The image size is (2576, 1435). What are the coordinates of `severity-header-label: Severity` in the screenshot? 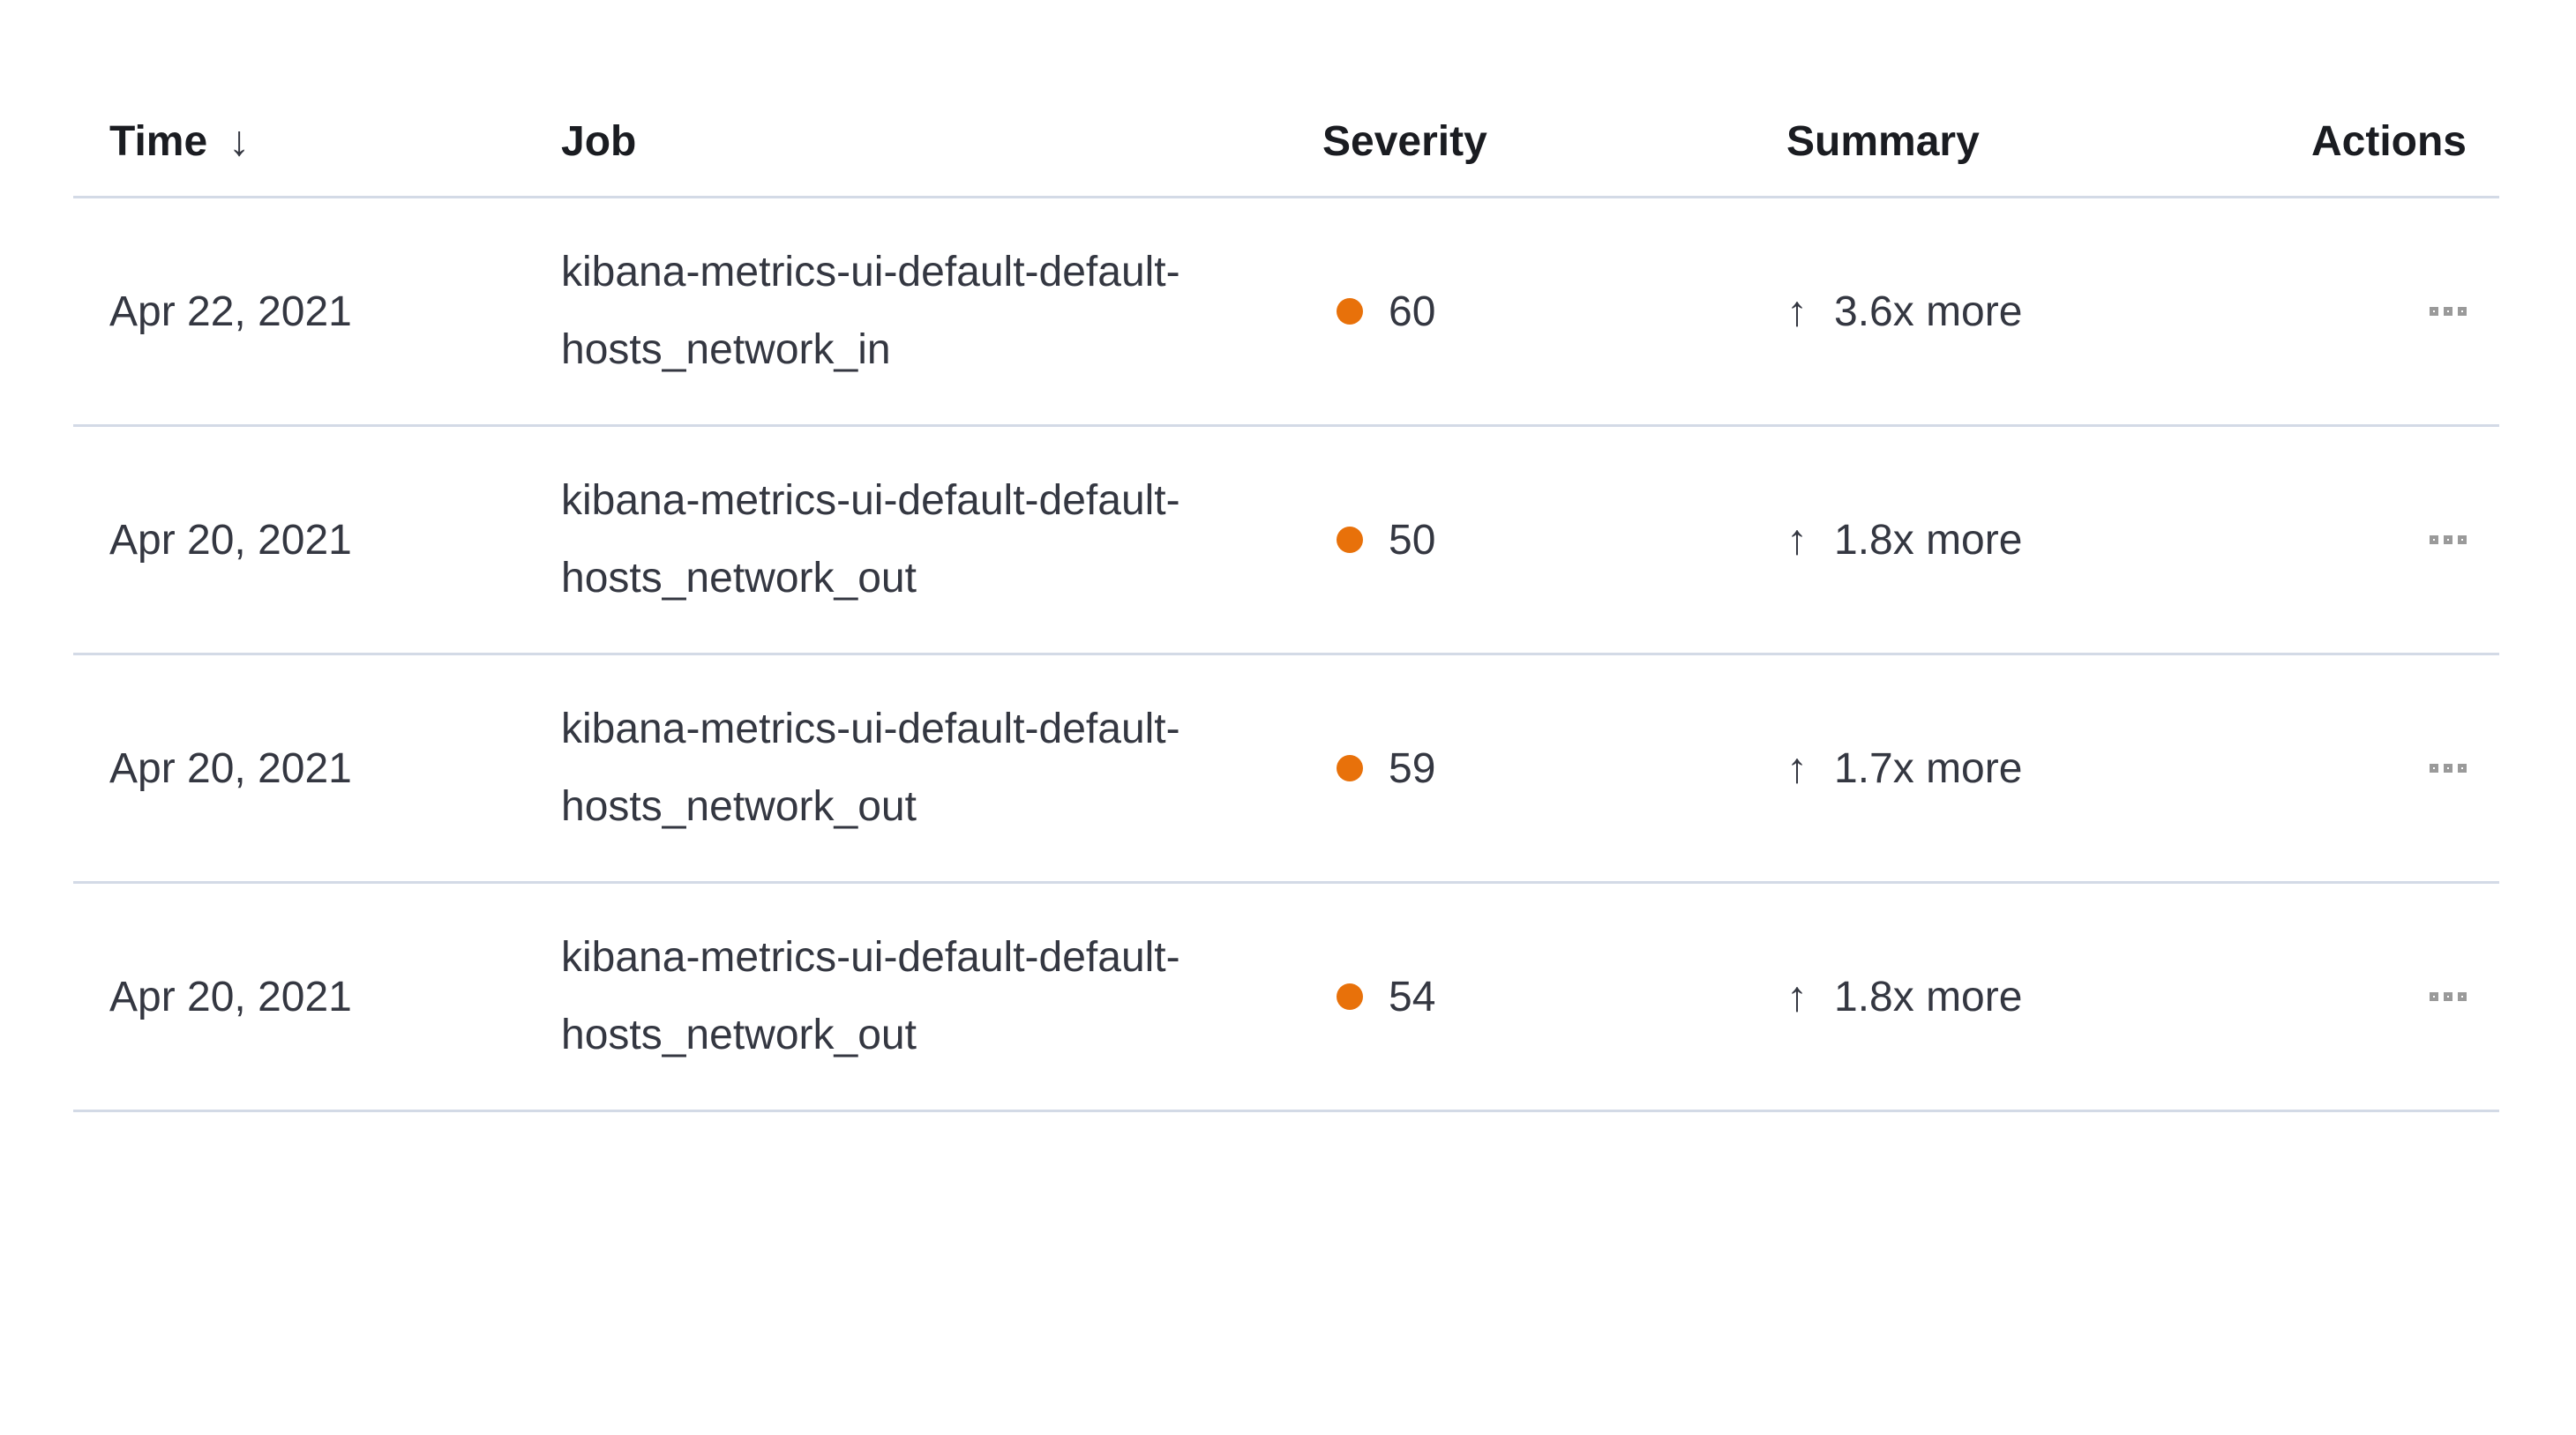 It's located at (1405, 141).